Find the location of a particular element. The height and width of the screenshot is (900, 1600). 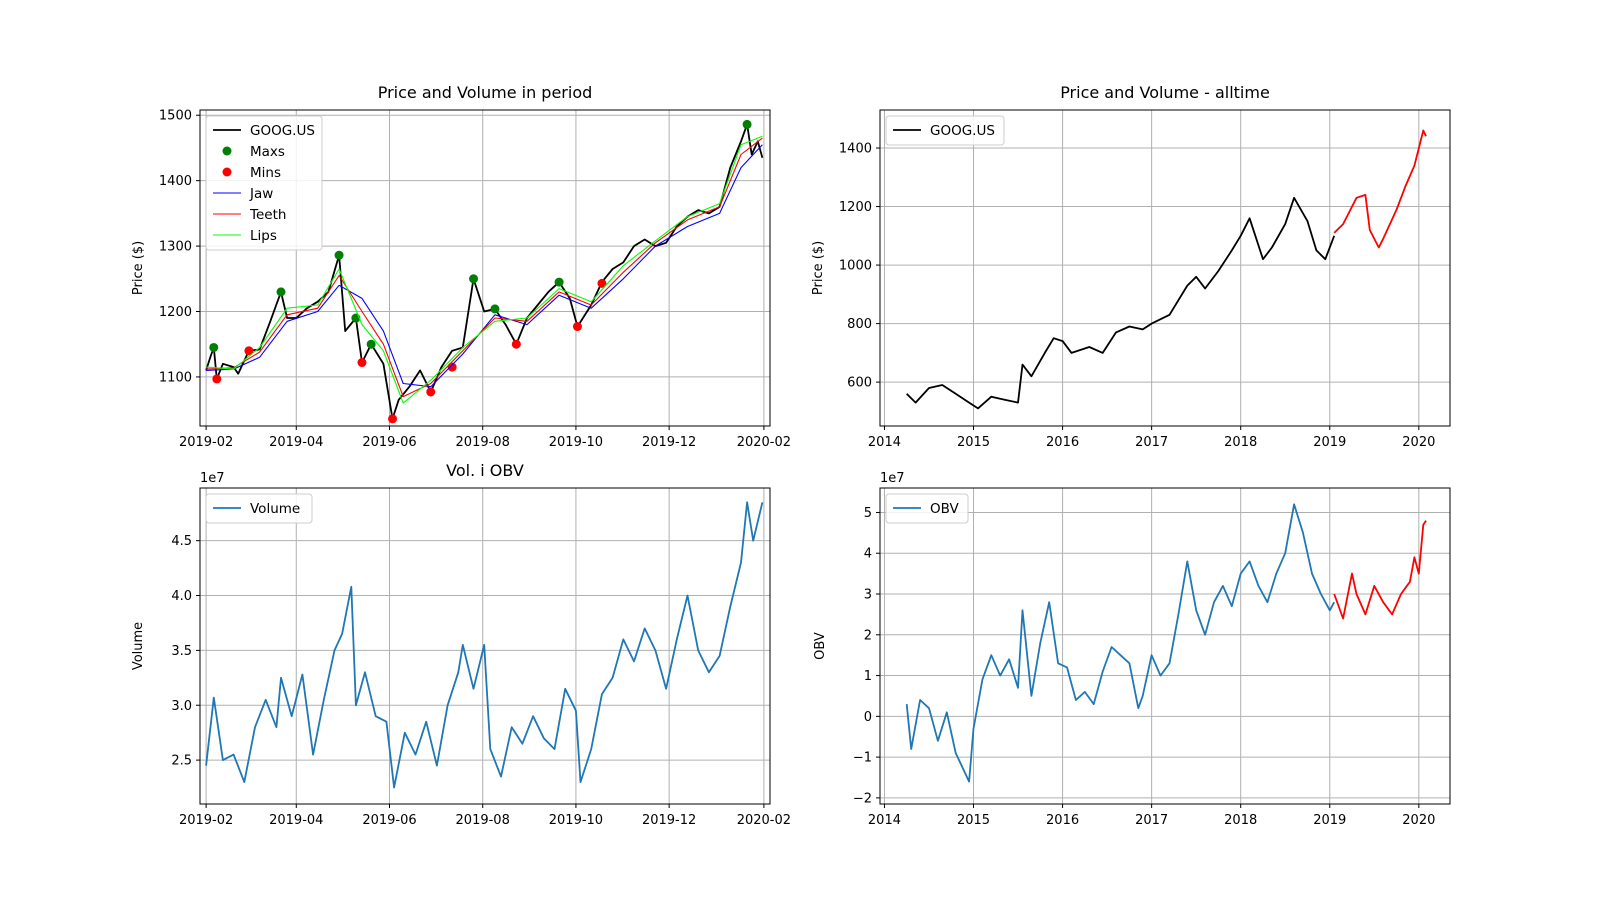

legend: GOOG.US is located at coordinates (945, 130).